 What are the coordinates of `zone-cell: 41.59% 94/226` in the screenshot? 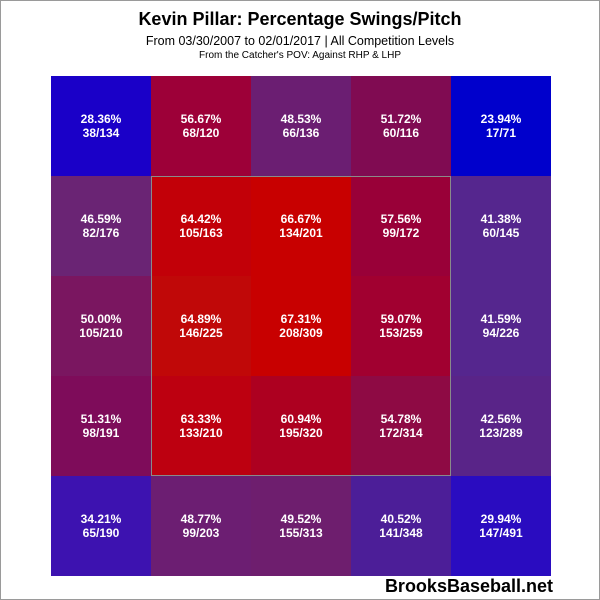 It's located at (501, 326).